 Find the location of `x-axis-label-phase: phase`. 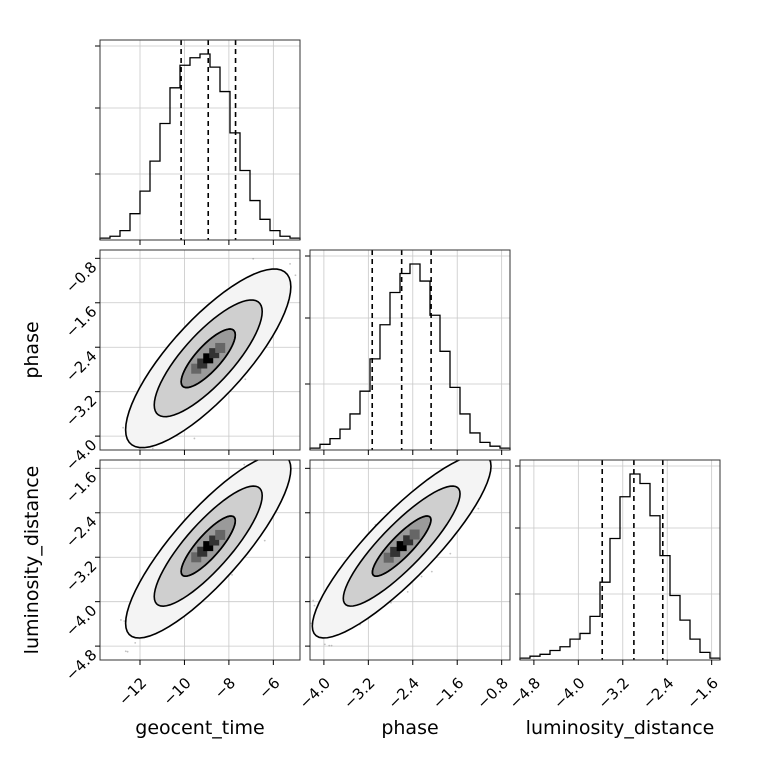

x-axis-label-phase: phase is located at coordinates (409, 728).